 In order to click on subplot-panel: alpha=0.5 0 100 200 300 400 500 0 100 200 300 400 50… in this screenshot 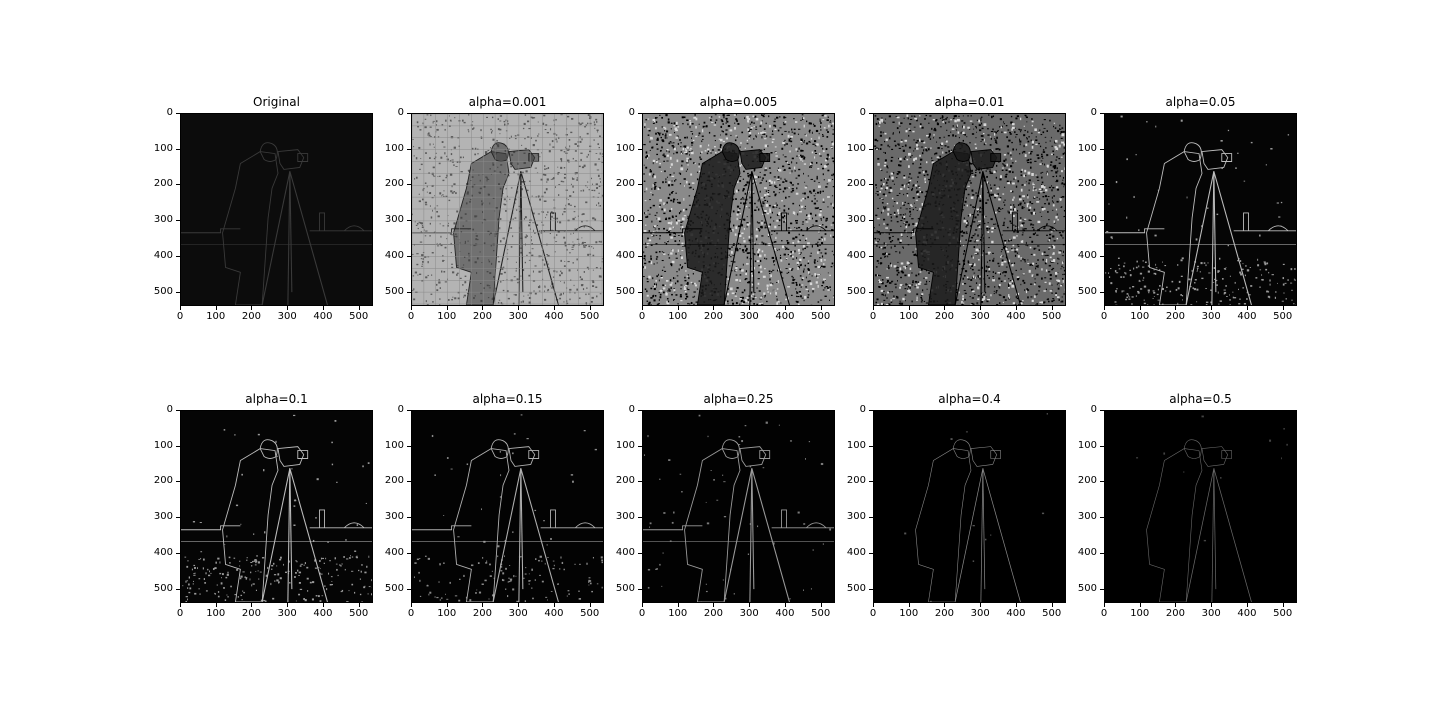, I will do `click(1182, 512)`.